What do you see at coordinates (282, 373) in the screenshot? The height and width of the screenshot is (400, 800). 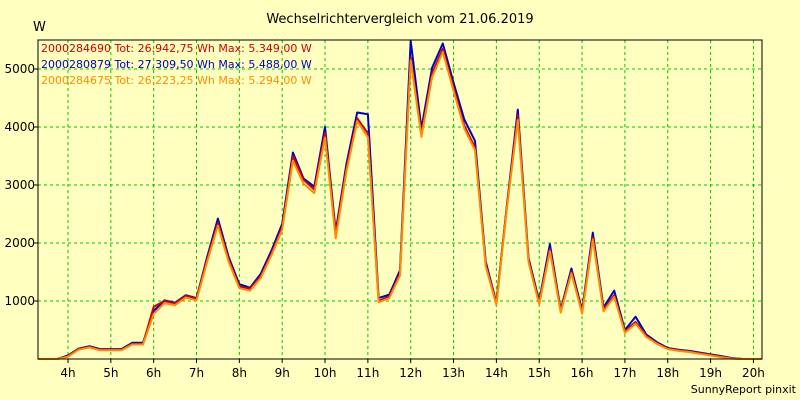 I see `x-tick-label-5: 9h` at bounding box center [282, 373].